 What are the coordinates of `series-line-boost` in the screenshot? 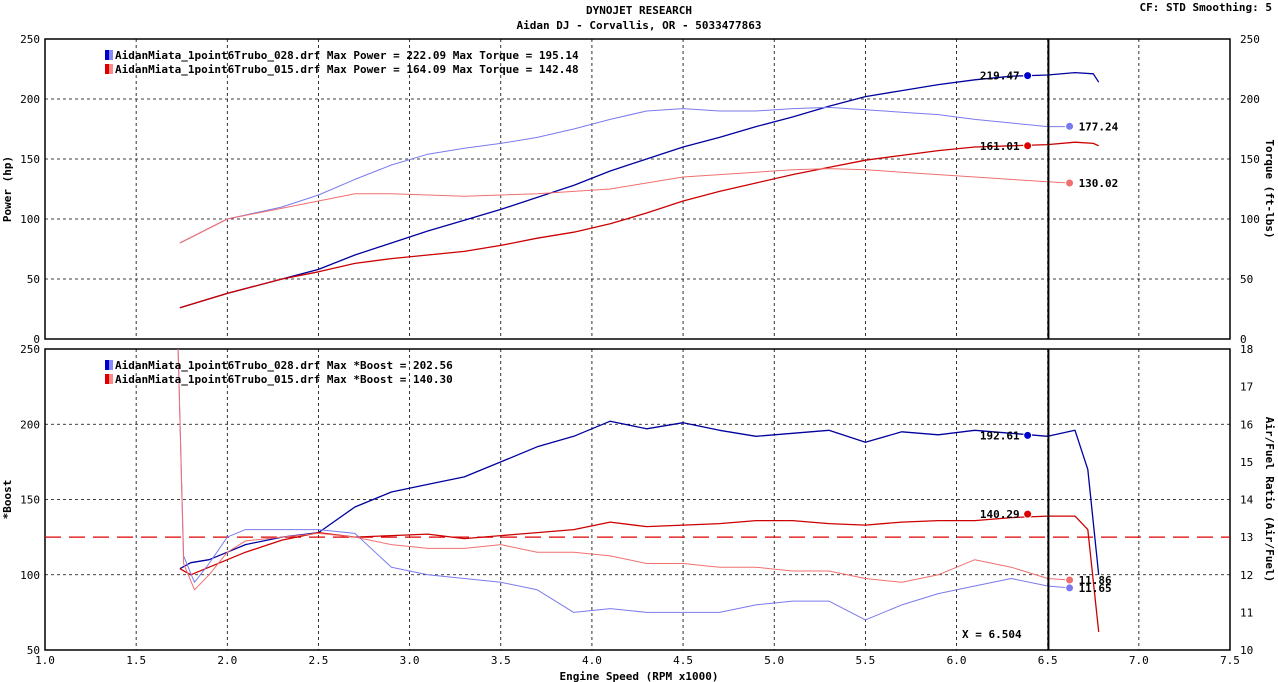 It's located at (639, 573).